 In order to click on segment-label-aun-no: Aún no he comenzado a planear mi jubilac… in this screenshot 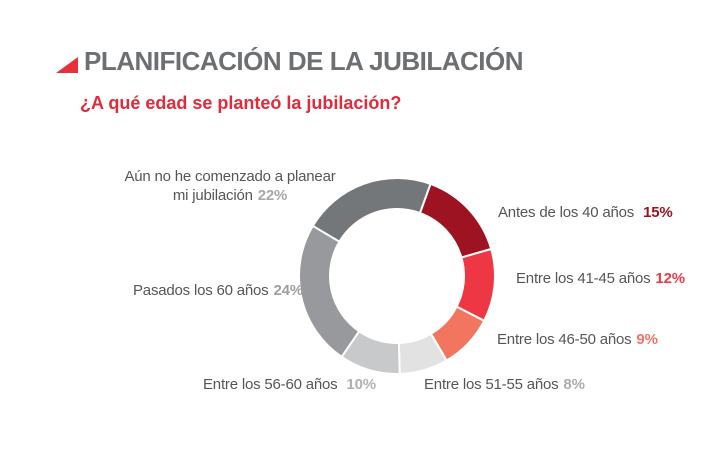, I will do `click(230, 186)`.